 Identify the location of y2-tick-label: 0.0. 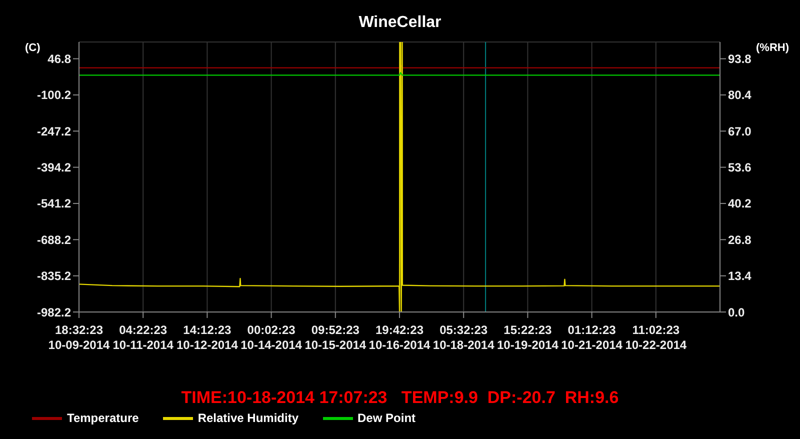
(737, 312).